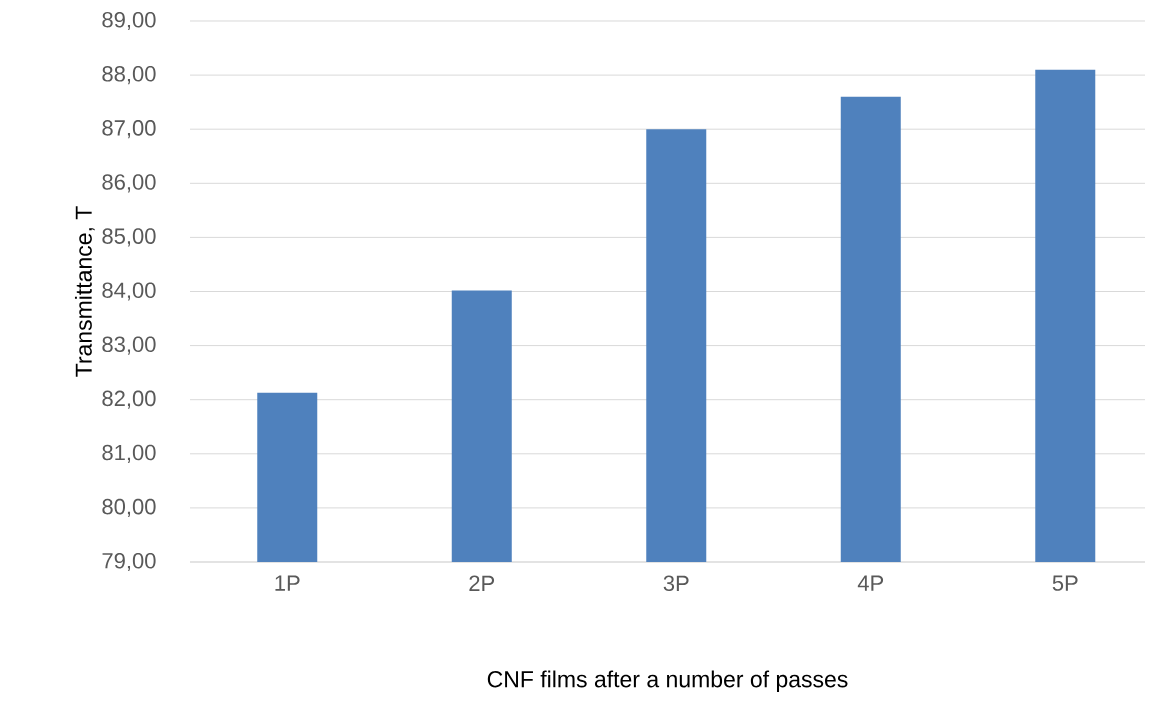 The width and height of the screenshot is (1158, 709). Describe the element at coordinates (129, 562) in the screenshot. I see `y-tick-label: 79,00` at that location.